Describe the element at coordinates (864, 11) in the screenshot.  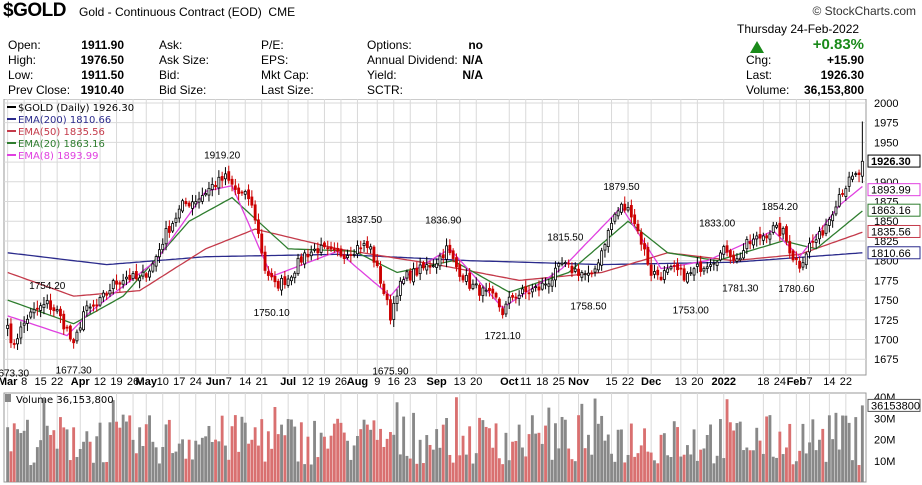
I see `stockcharts-logo: © StockCharts.com` at that location.